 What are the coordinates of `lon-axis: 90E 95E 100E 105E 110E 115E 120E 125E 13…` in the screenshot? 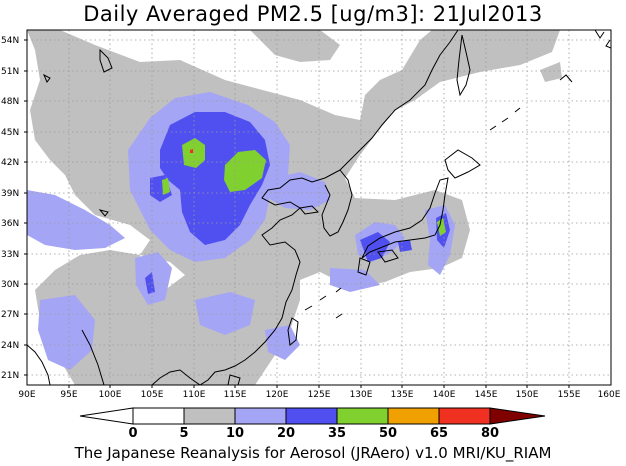 It's located at (319, 392).